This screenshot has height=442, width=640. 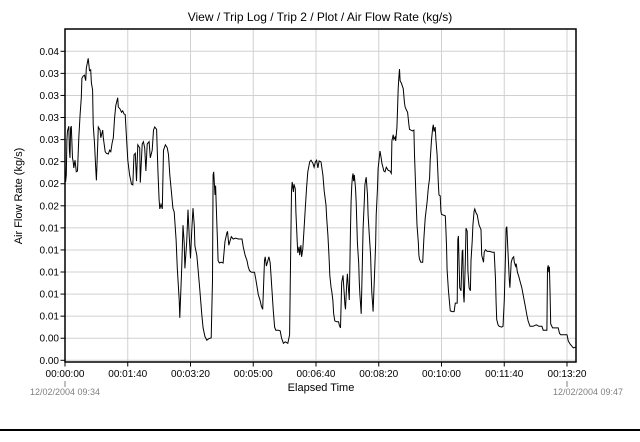 What do you see at coordinates (50, 52) in the screenshot?
I see `y-tick-label: 0.04` at bounding box center [50, 52].